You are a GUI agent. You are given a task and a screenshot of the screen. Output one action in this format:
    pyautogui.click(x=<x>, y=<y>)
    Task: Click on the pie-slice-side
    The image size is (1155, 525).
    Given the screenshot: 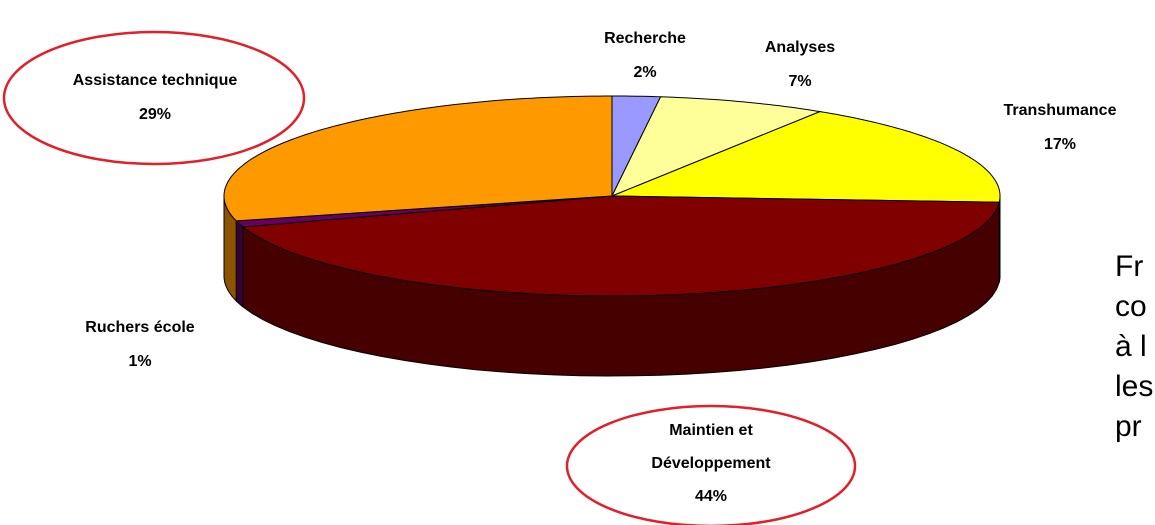 What is the action you would take?
    pyautogui.click(x=239, y=263)
    